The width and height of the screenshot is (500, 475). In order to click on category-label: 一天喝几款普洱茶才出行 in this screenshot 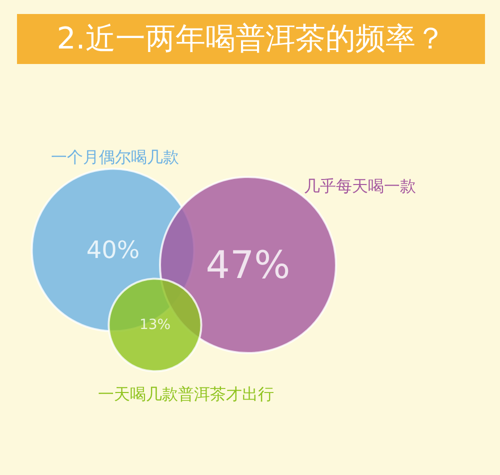, I will do `click(186, 394)`.